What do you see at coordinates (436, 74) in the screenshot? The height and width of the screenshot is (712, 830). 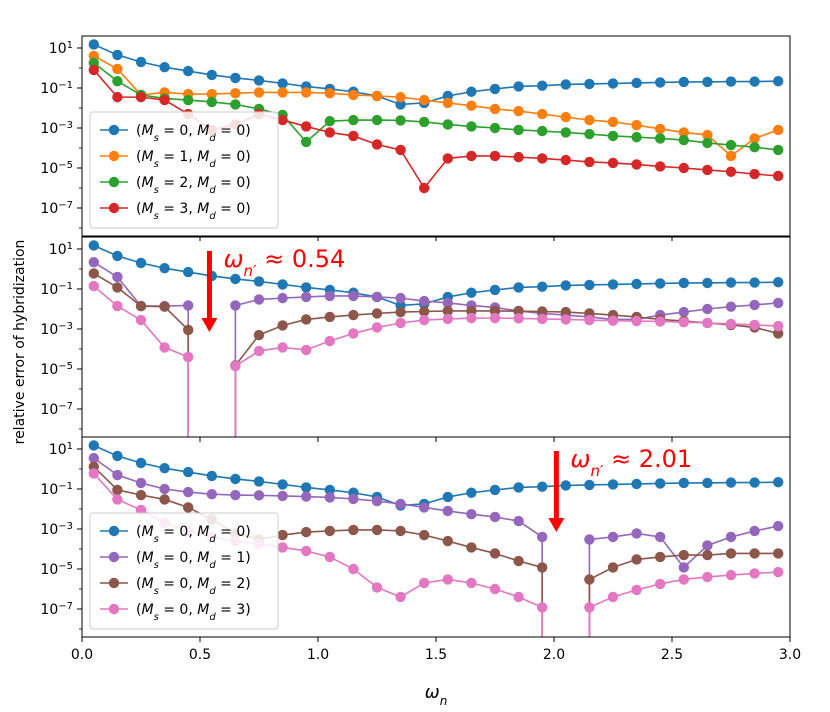 I see `series-line` at bounding box center [436, 74].